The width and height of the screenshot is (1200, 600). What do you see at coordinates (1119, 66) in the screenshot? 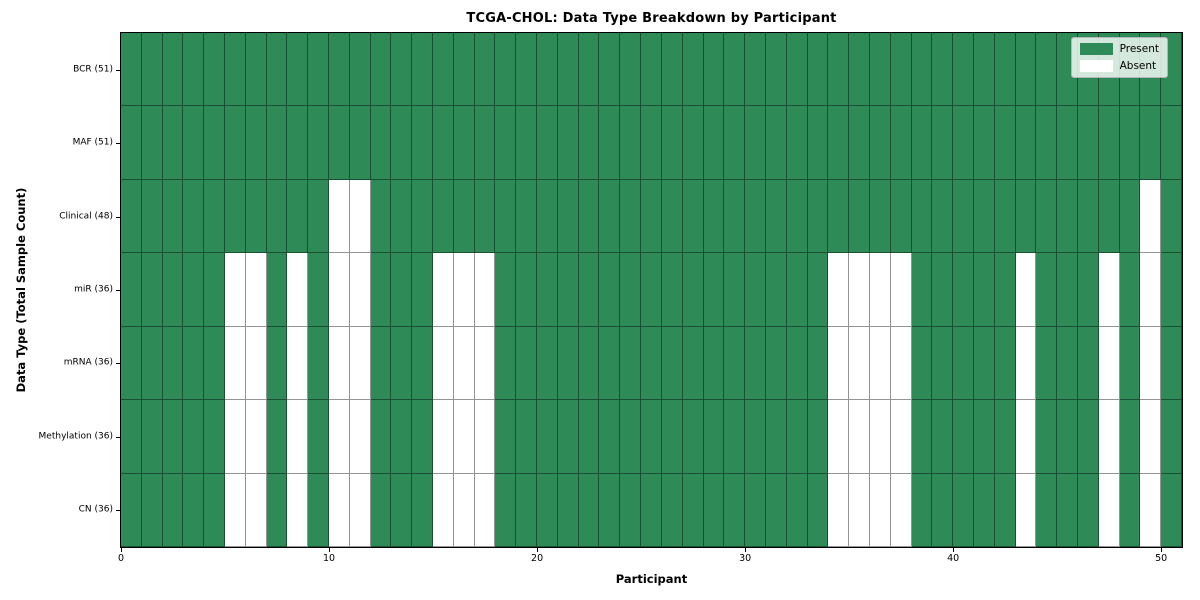
I see `legend-entry-absent: Absent` at bounding box center [1119, 66].